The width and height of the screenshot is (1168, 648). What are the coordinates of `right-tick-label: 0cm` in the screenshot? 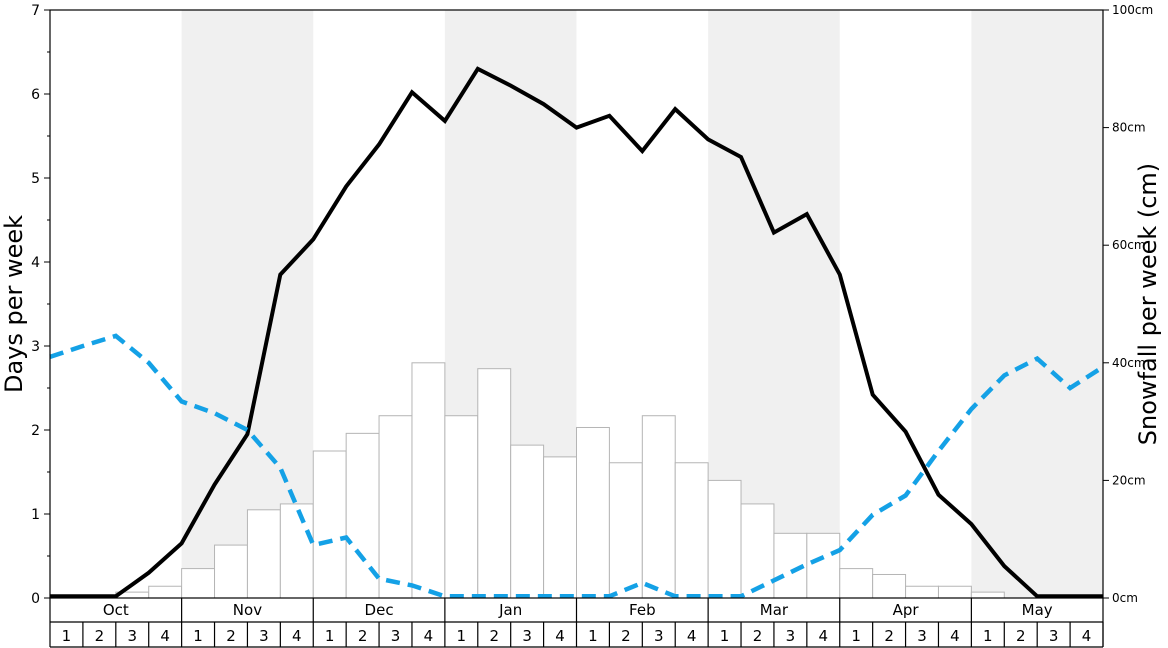 It's located at (1125, 598).